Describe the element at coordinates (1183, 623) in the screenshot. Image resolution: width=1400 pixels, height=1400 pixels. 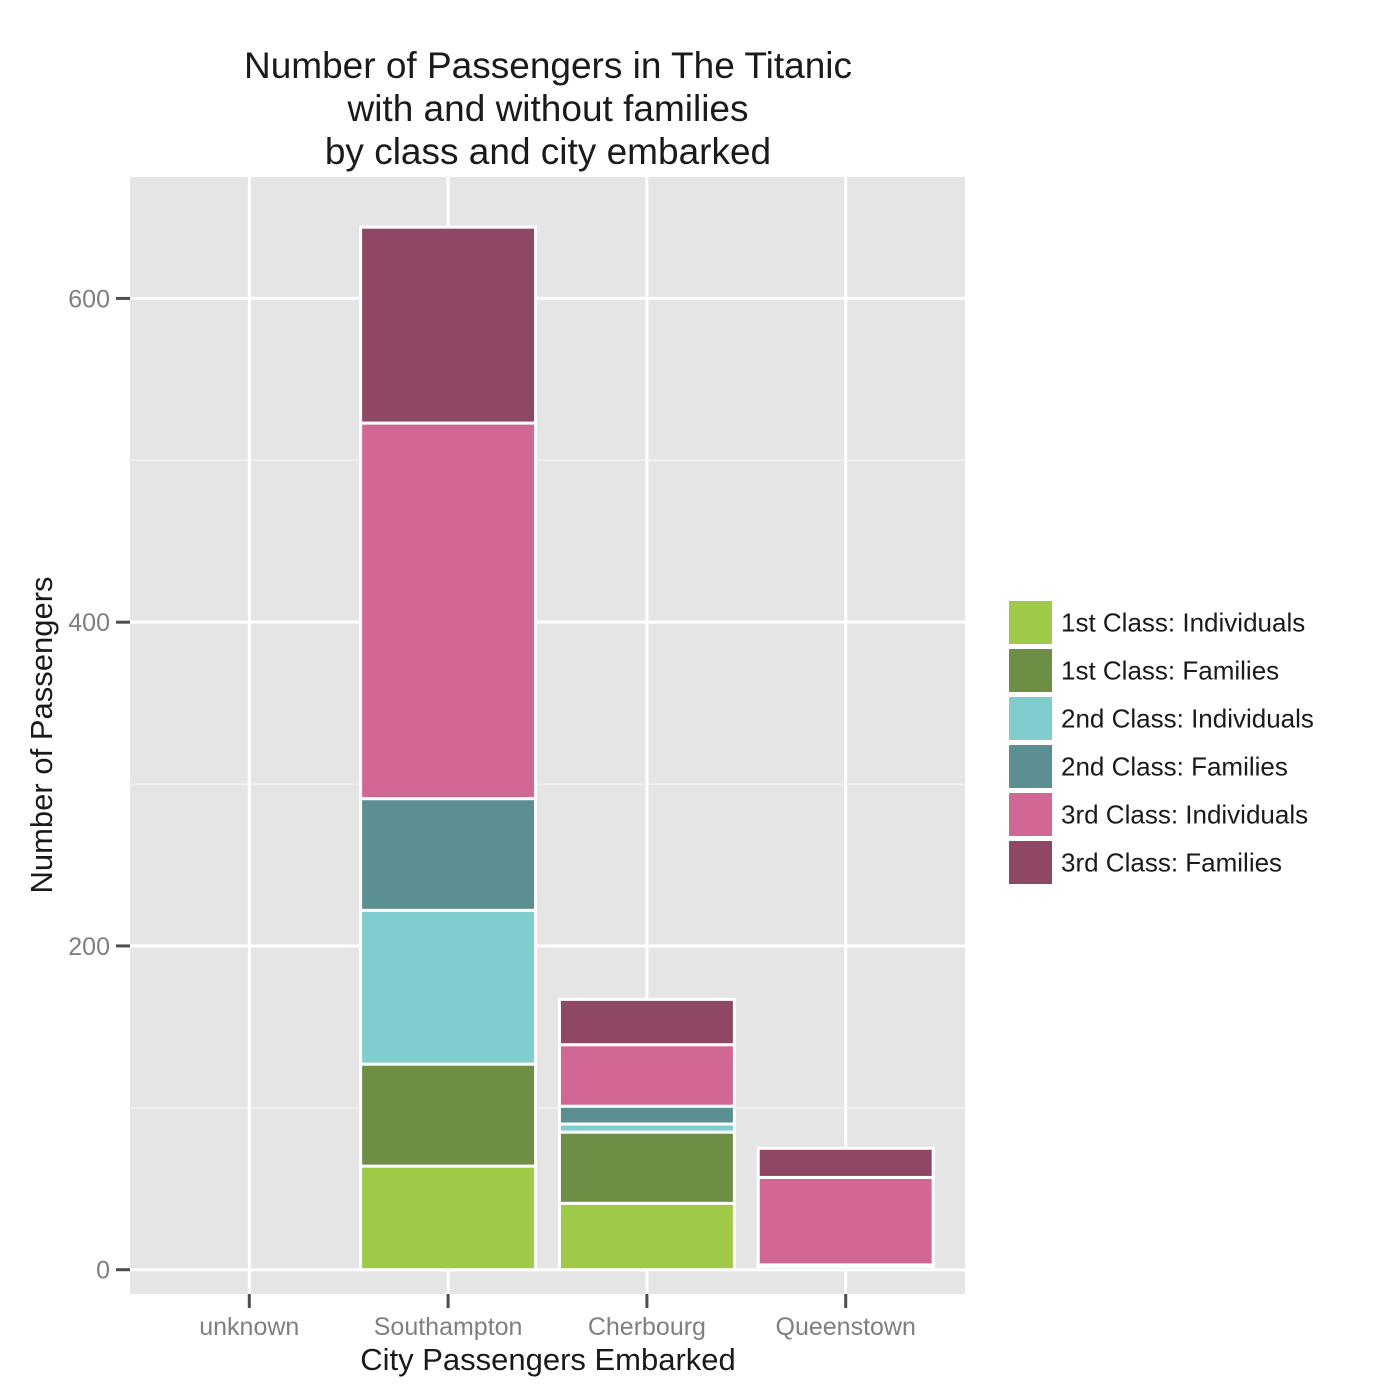
I see `legend-label: 1st Class: Individuals` at that location.